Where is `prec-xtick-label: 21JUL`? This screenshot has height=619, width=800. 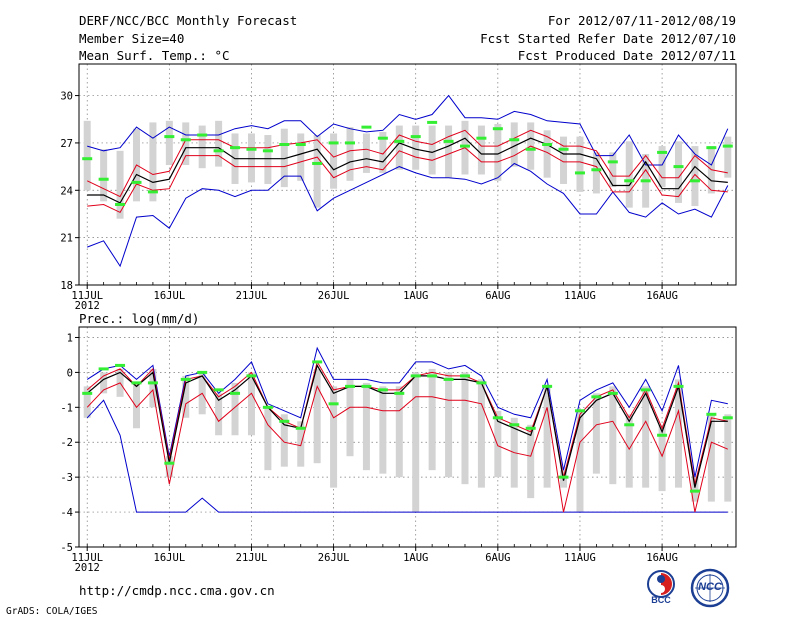 prec-xtick-label: 21JUL is located at coordinates (252, 558).